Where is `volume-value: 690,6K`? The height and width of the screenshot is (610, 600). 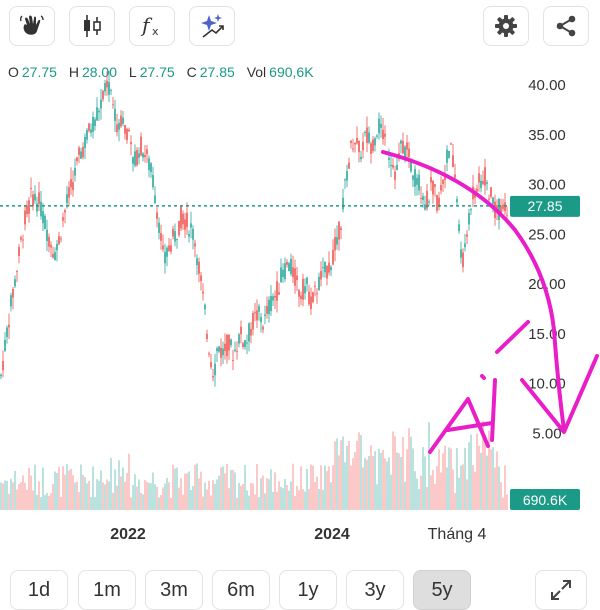 volume-value: 690,6K is located at coordinates (291, 72).